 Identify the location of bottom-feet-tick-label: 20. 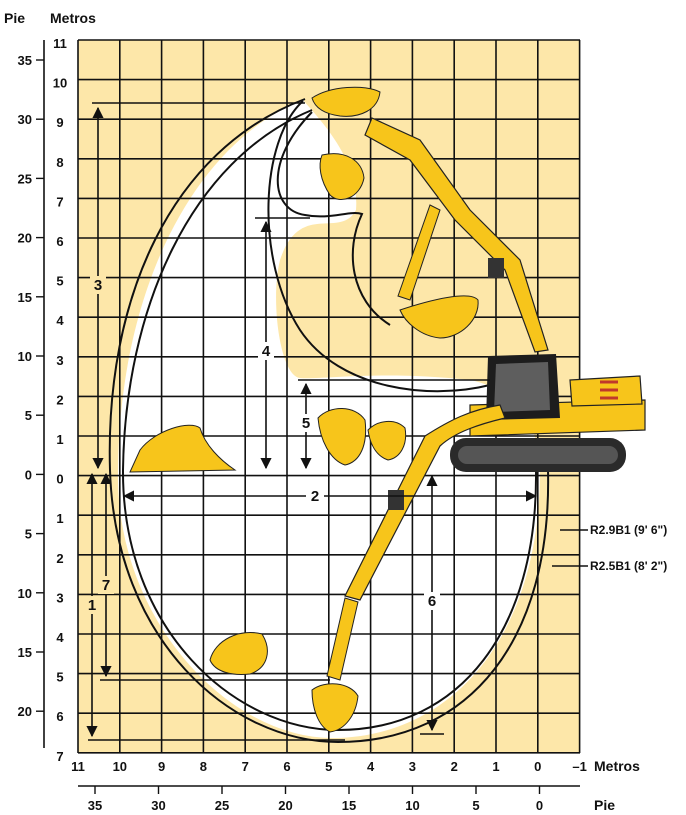
(285, 805).